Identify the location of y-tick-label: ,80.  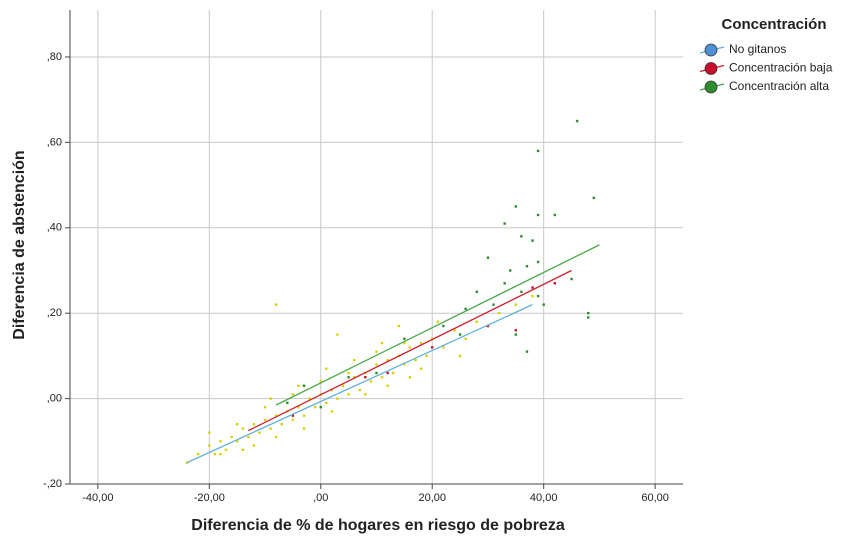
(54, 57).